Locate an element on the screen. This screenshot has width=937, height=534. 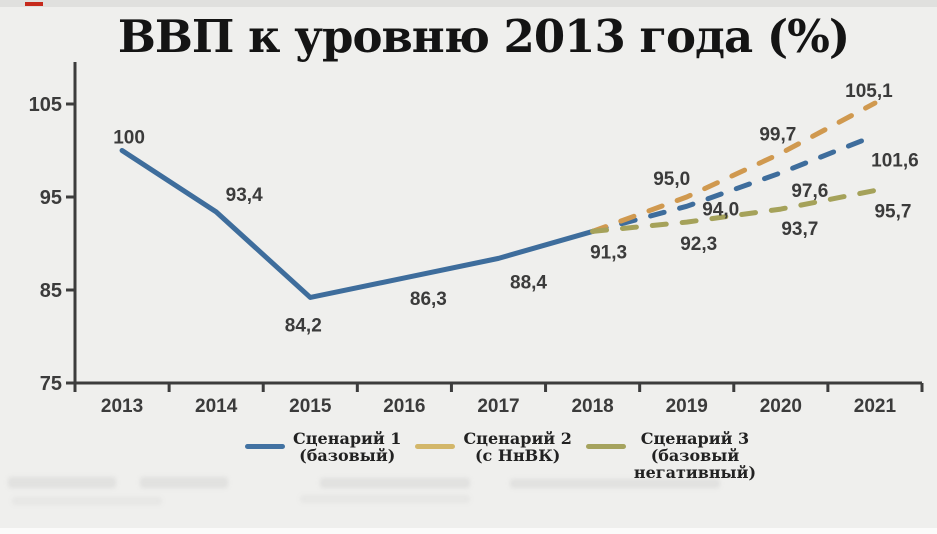
data-label: 99,7 is located at coordinates (777, 134).